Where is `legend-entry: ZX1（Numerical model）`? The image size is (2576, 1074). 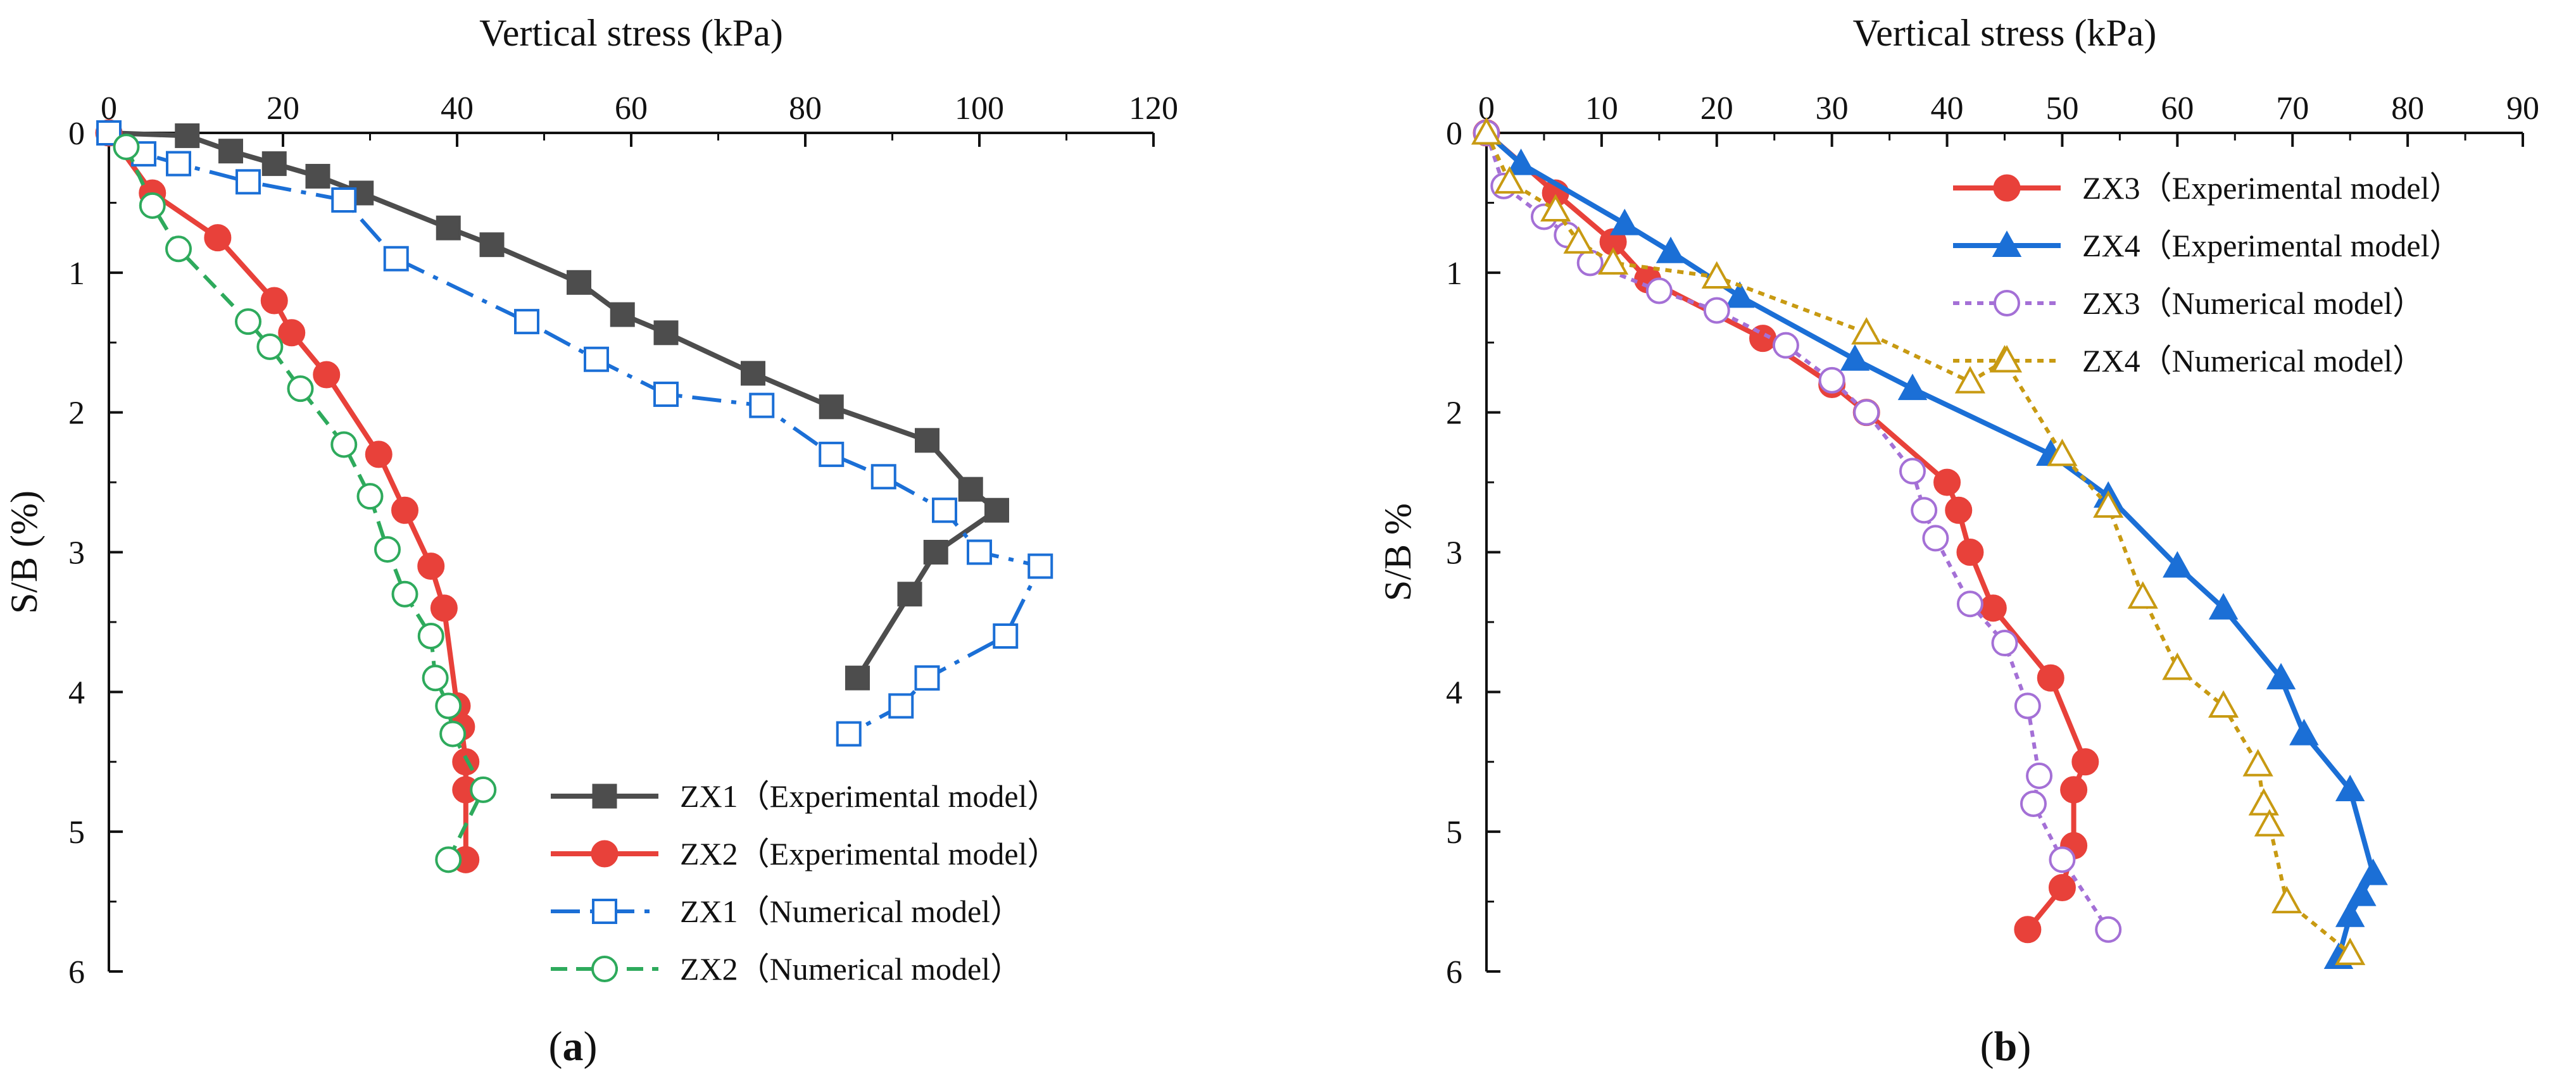
legend-entry: ZX1（Numerical model） is located at coordinates (786, 911).